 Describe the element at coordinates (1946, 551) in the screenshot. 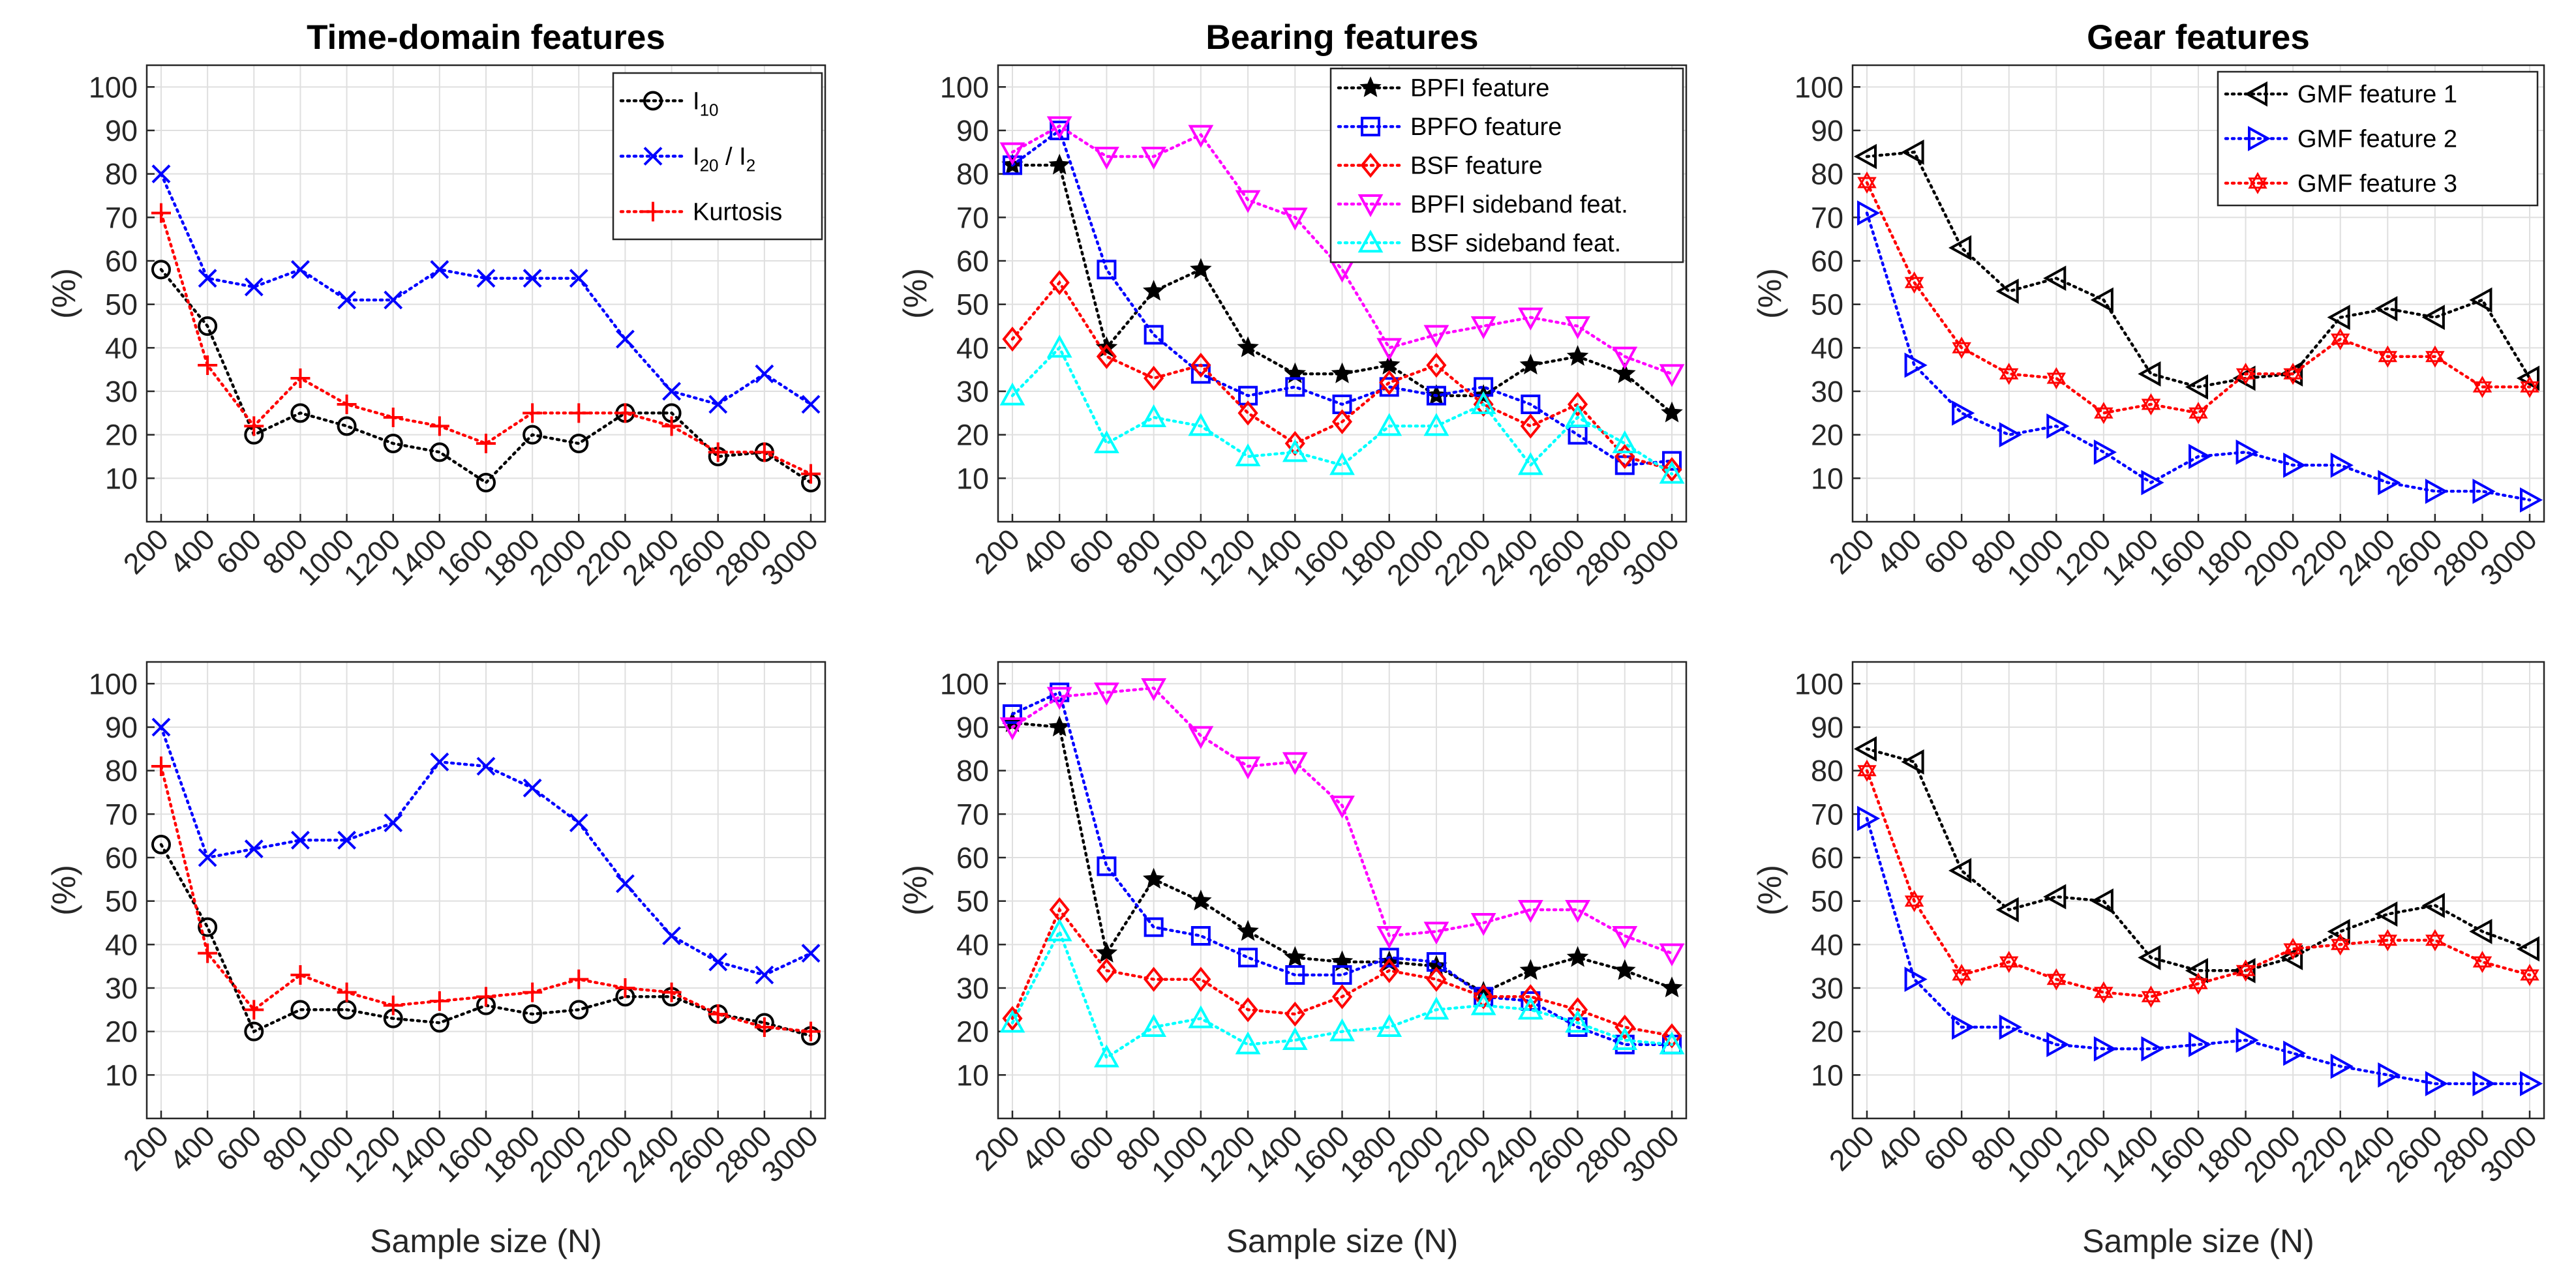

I see `x-tick-label: 600` at that location.